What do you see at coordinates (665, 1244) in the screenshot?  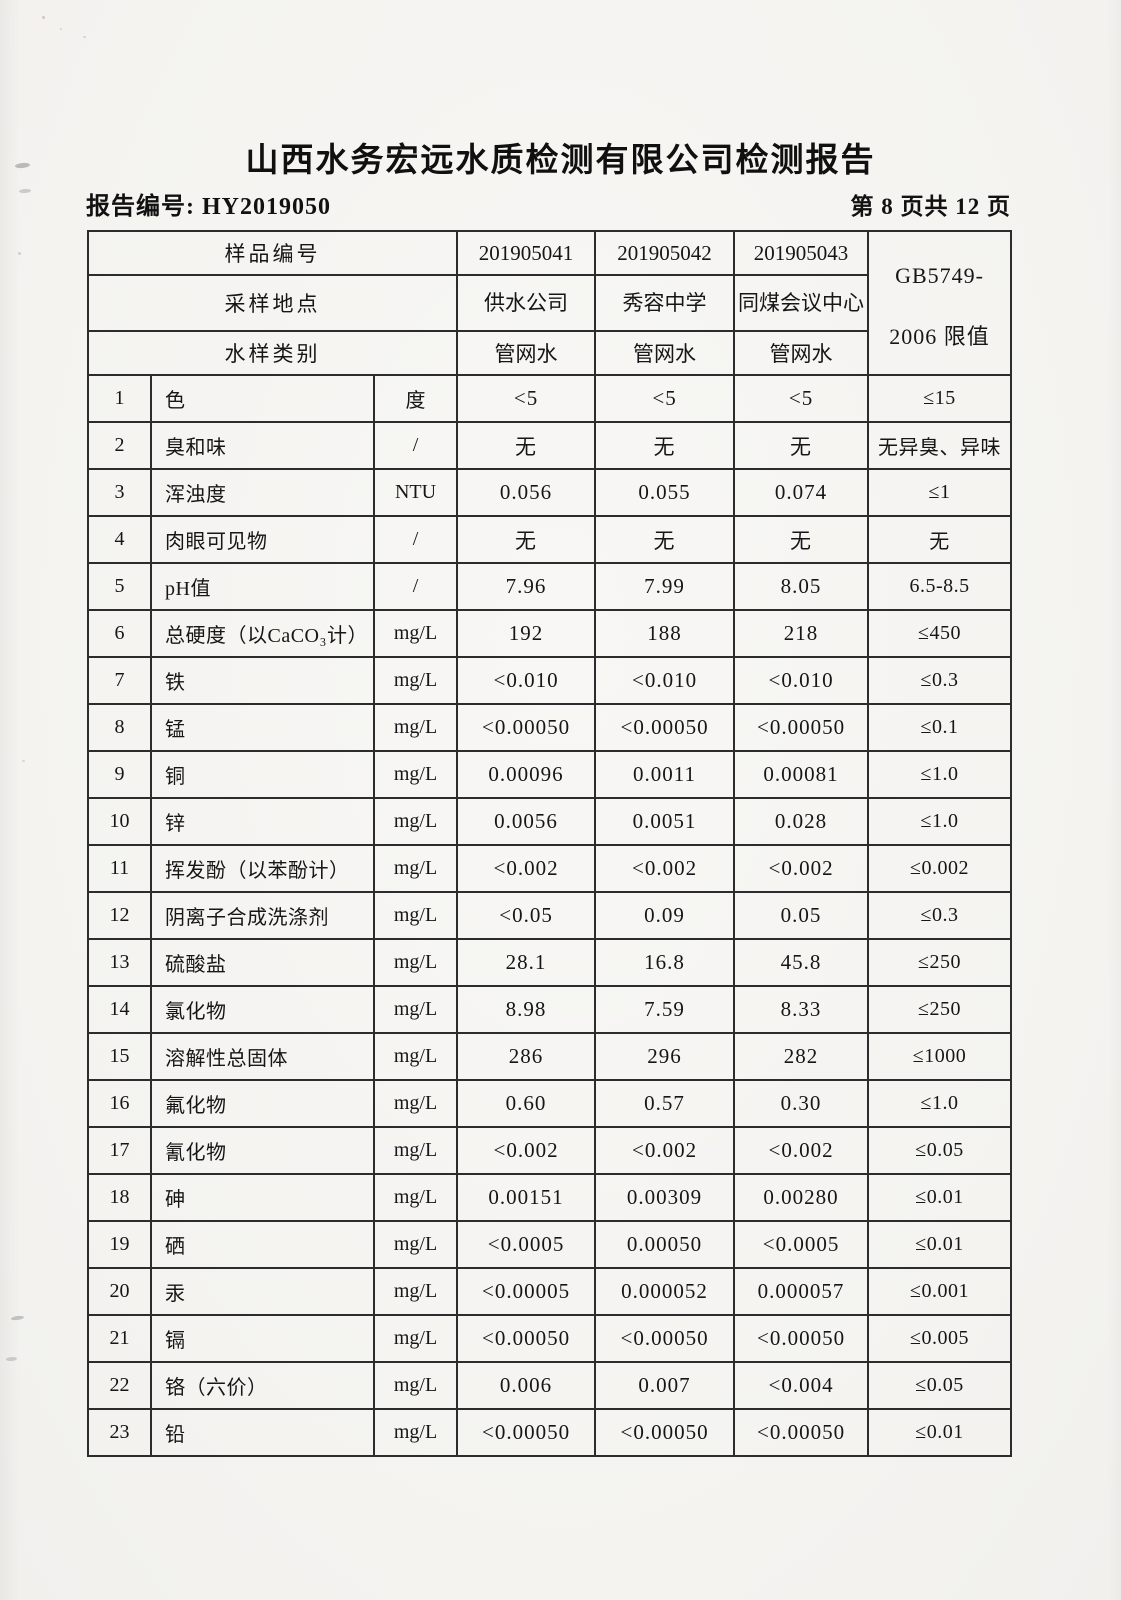 I see `sample-2-value: 0.00050` at bounding box center [665, 1244].